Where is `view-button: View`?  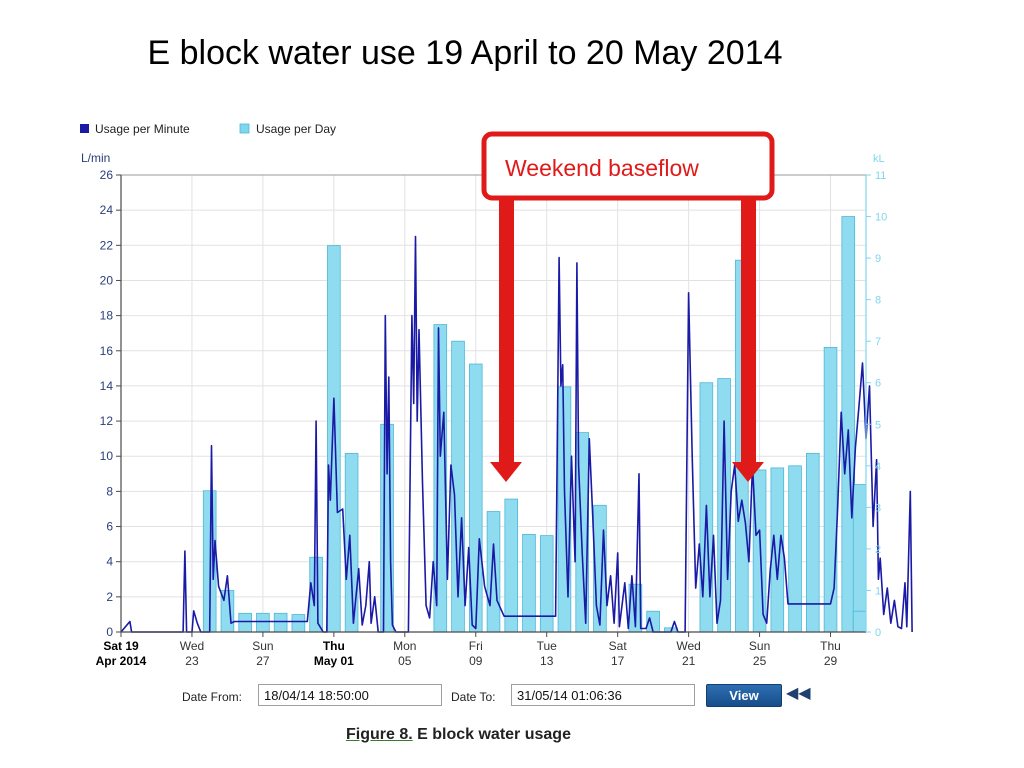
view-button: View is located at coordinates (744, 695).